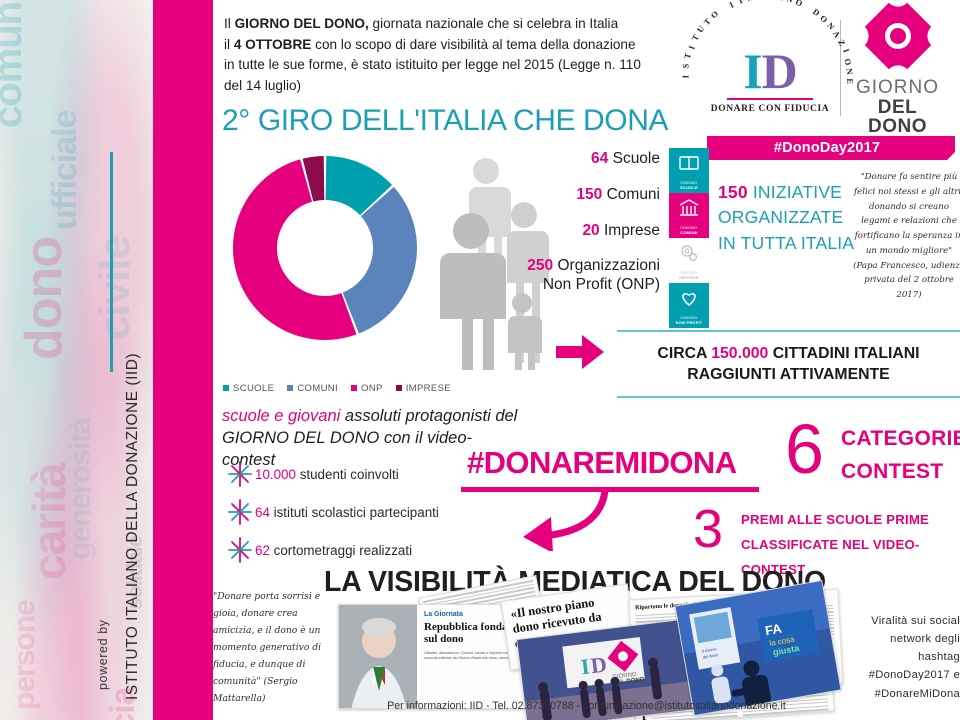 The image size is (960, 720). I want to click on contest-bullet-number: 64, so click(262, 512).